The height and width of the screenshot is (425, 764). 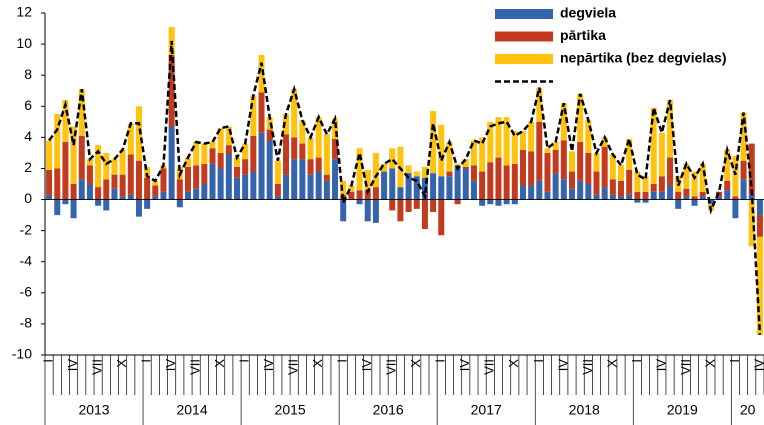 What do you see at coordinates (486, 410) in the screenshot?
I see `year-label: 2017` at bounding box center [486, 410].